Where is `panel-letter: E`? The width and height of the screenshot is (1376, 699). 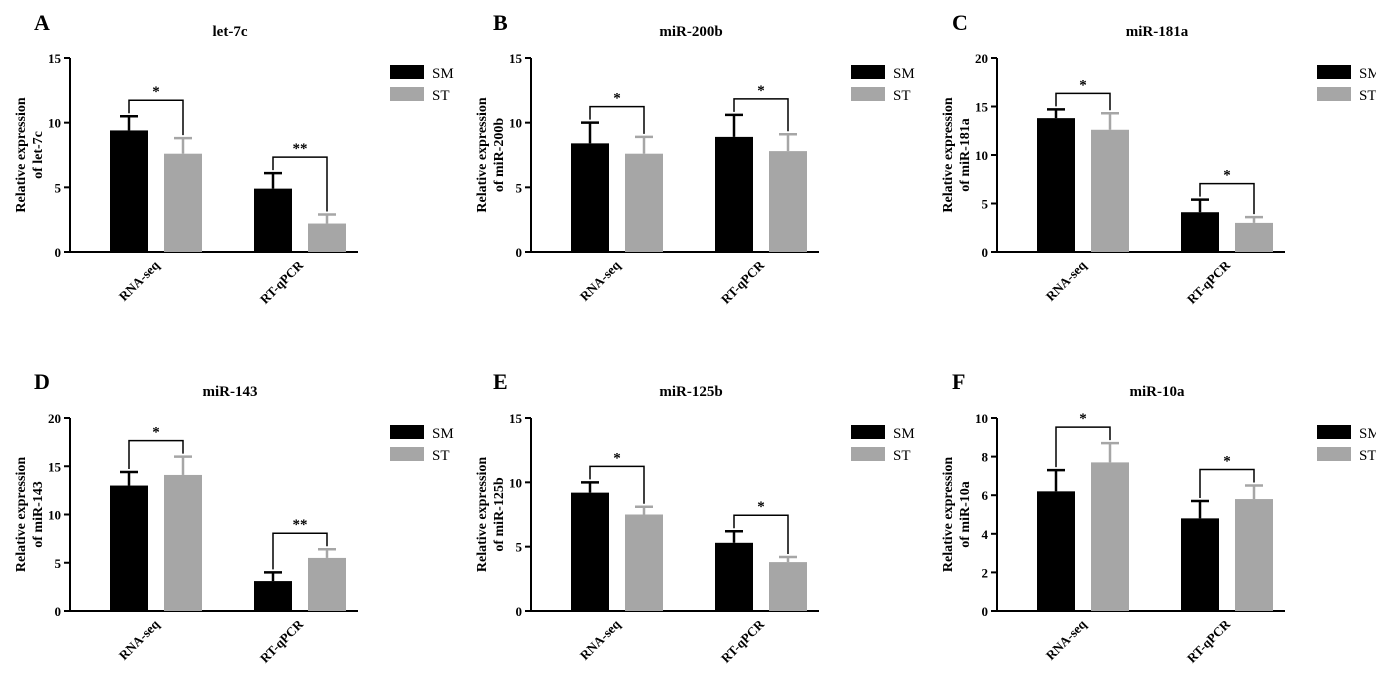 panel-letter: E is located at coordinates (500, 381).